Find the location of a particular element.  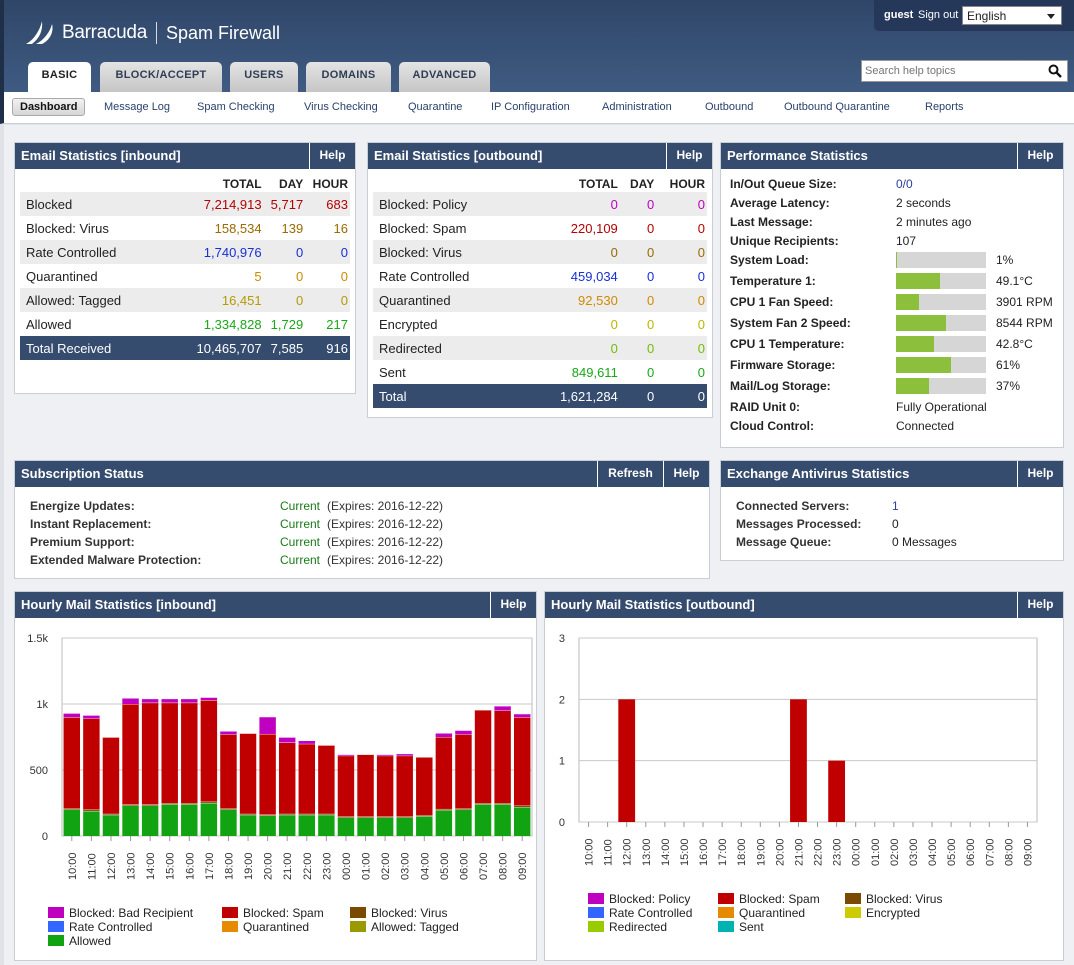

subscription-expires: (Expires: 2016-12-22) is located at coordinates (385, 506).